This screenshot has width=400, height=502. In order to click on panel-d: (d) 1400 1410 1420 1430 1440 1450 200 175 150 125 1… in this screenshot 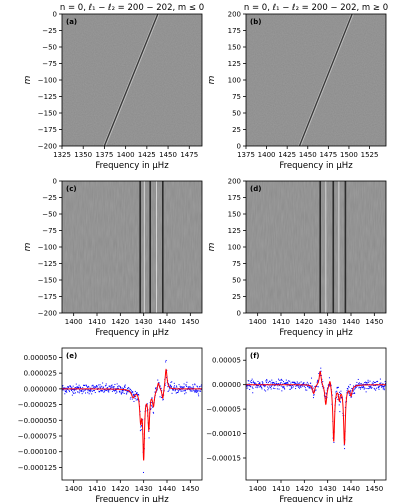, I will do `click(297, 258)`.